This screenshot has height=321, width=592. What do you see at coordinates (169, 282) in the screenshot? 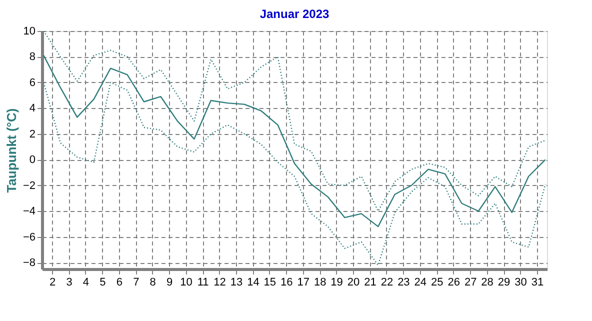
I see `x-tick-label: 9` at bounding box center [169, 282].